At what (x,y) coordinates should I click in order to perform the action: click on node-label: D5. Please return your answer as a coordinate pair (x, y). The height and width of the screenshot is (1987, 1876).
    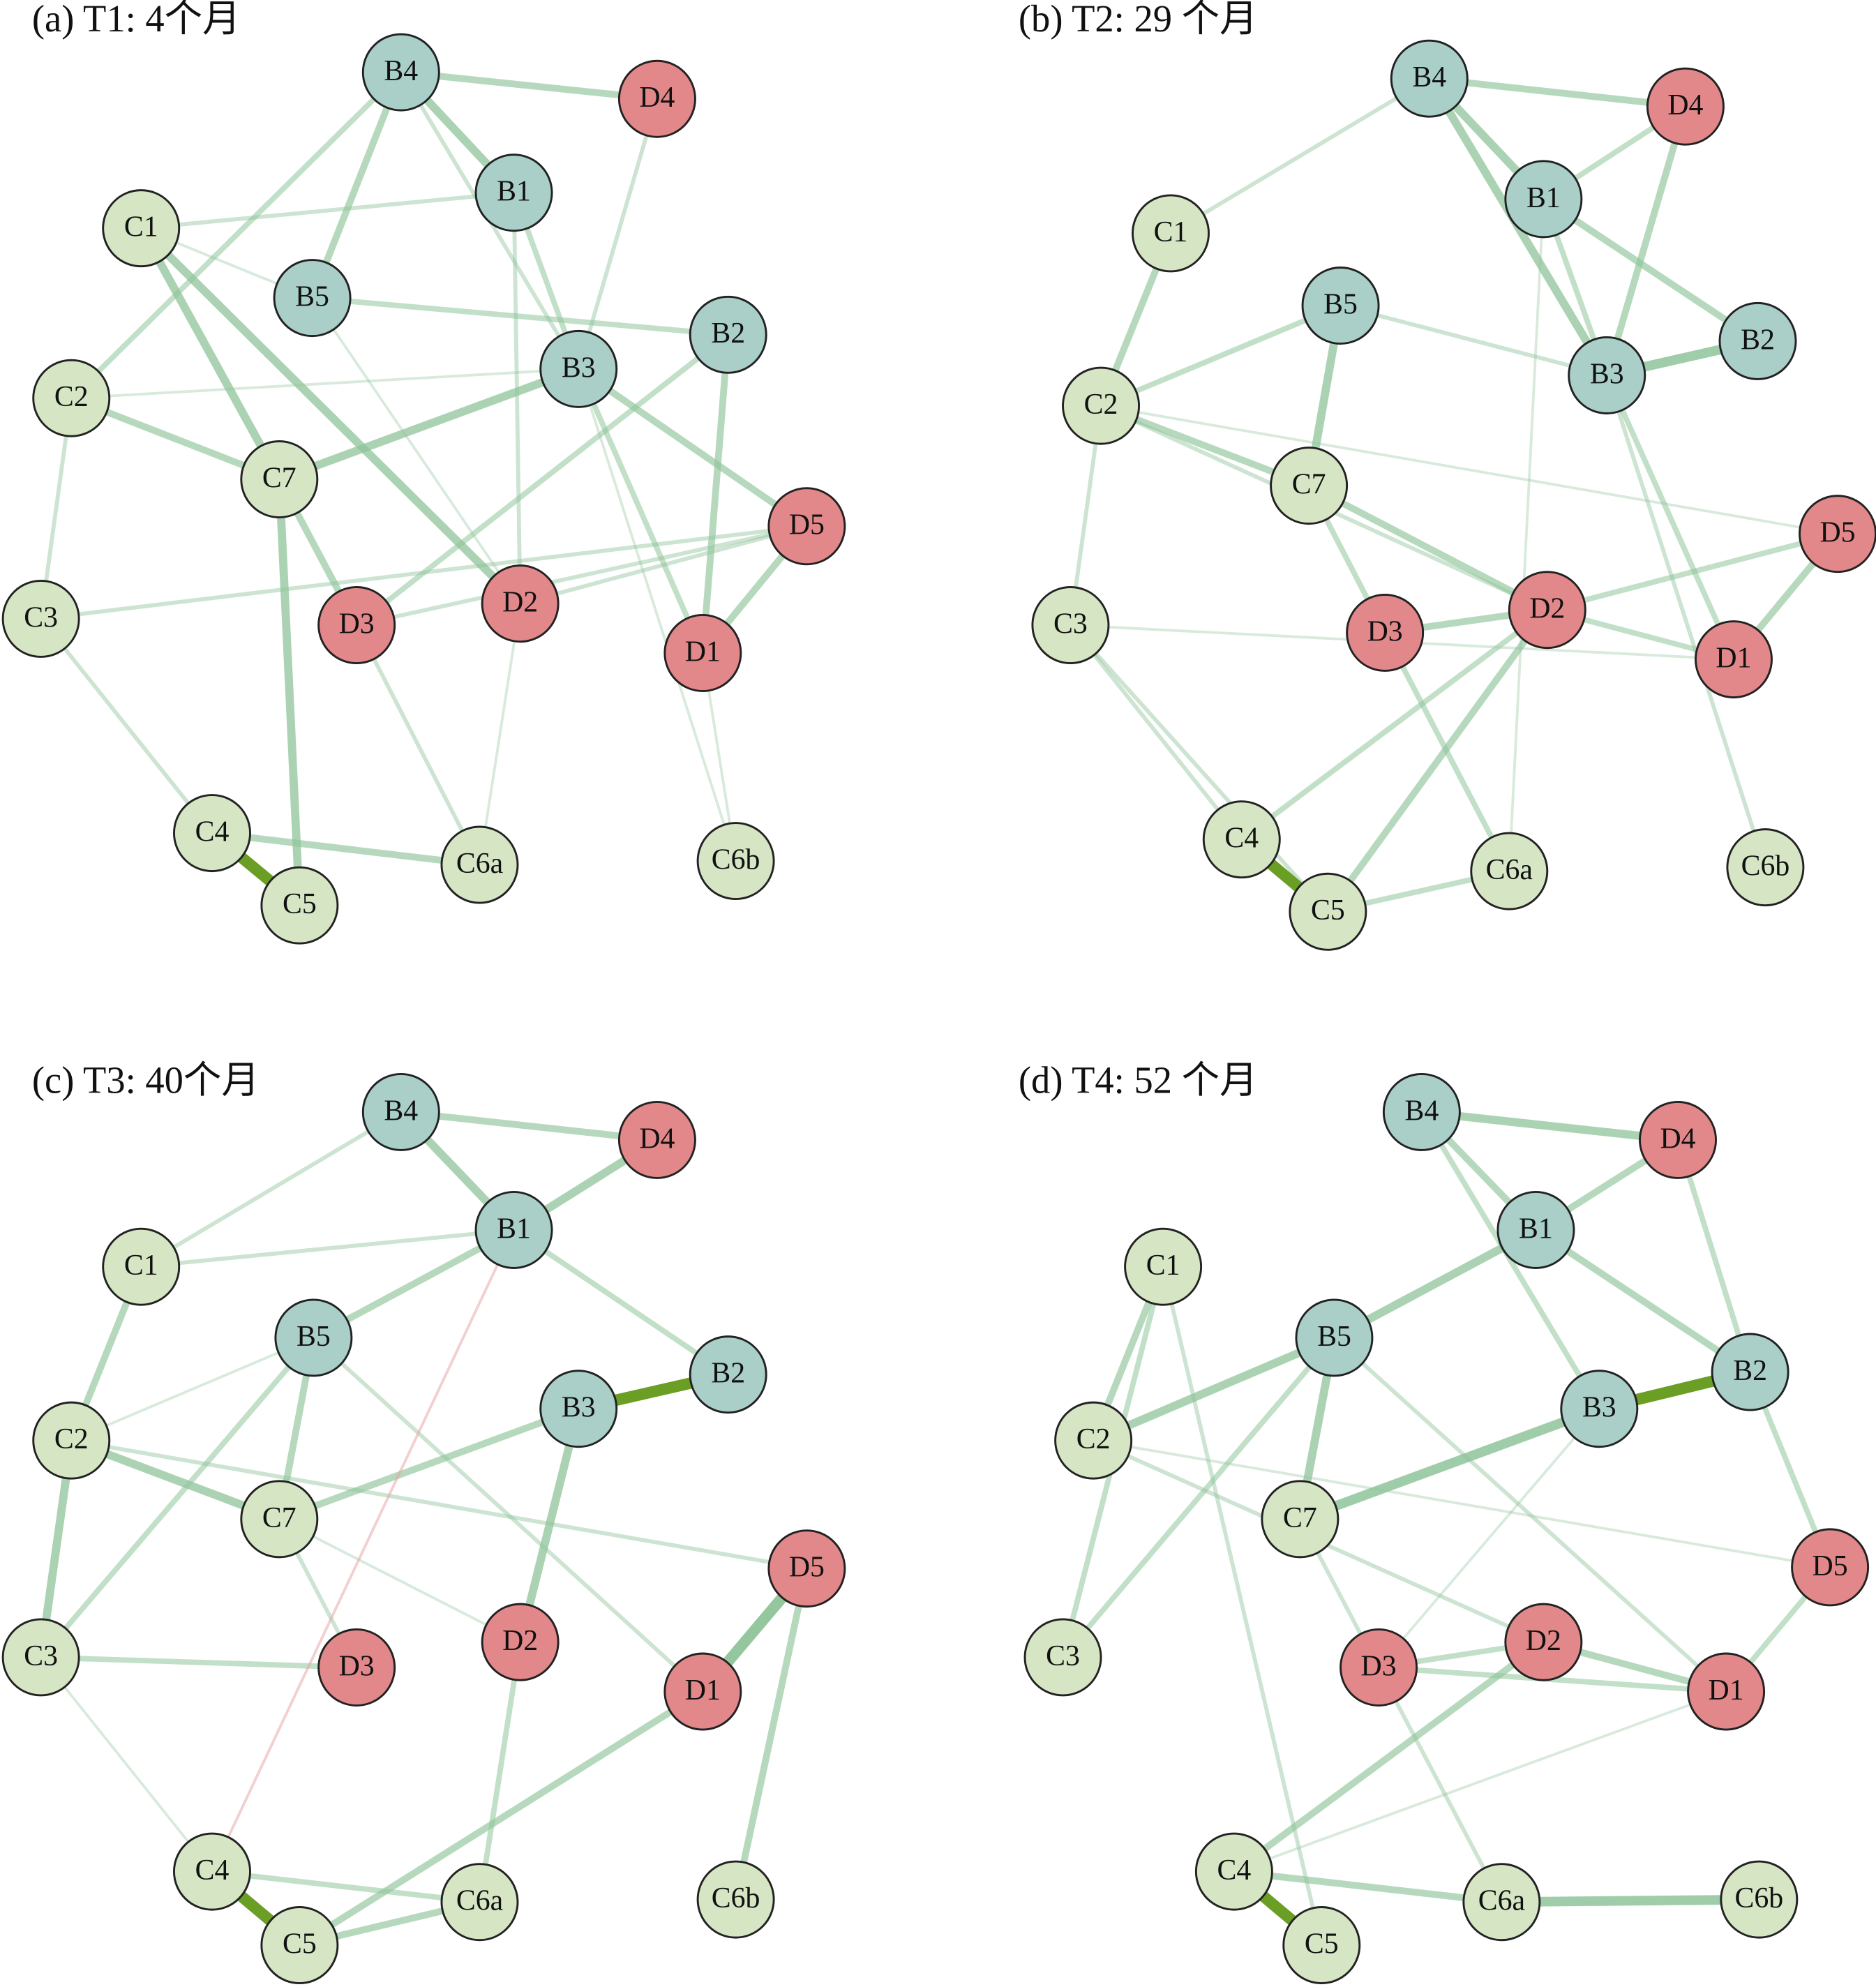
    Looking at the image, I should click on (807, 525).